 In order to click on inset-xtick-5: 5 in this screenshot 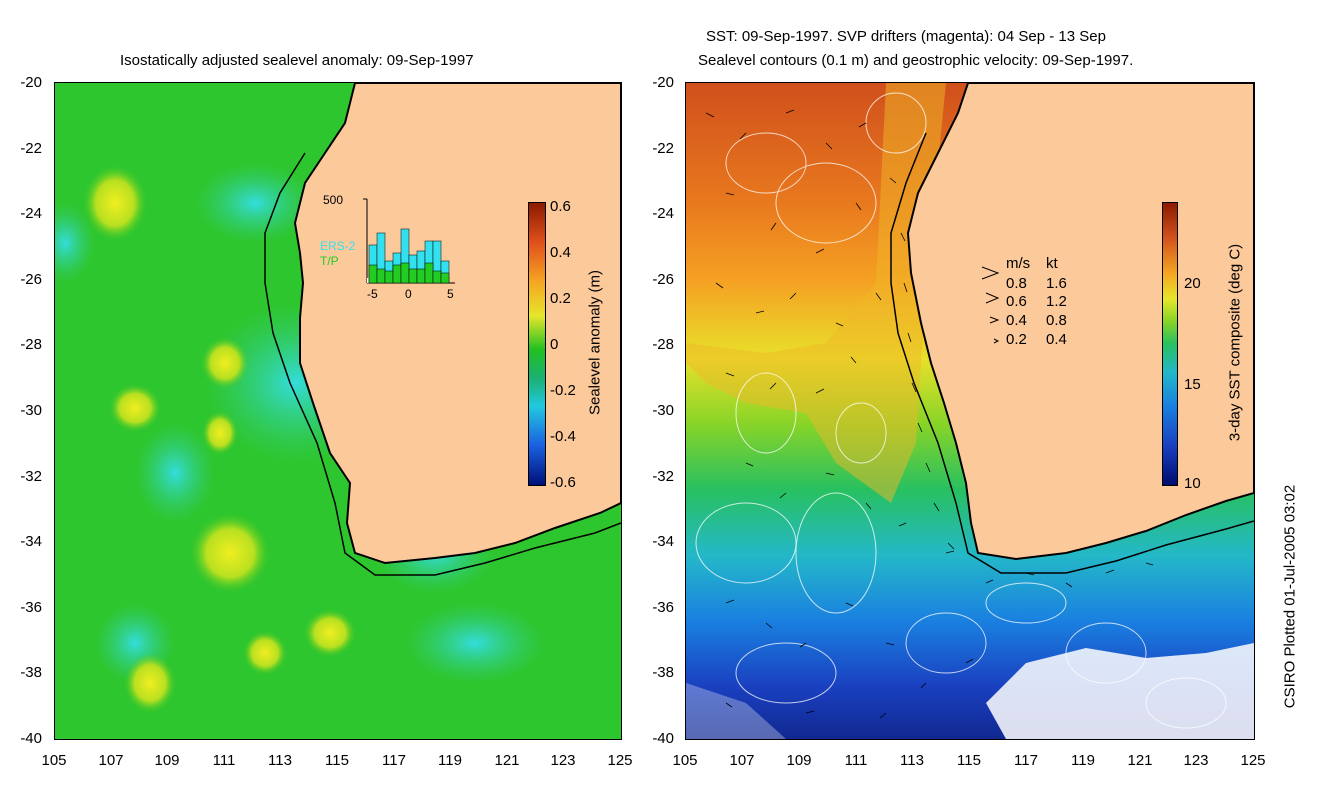, I will do `click(450, 294)`.